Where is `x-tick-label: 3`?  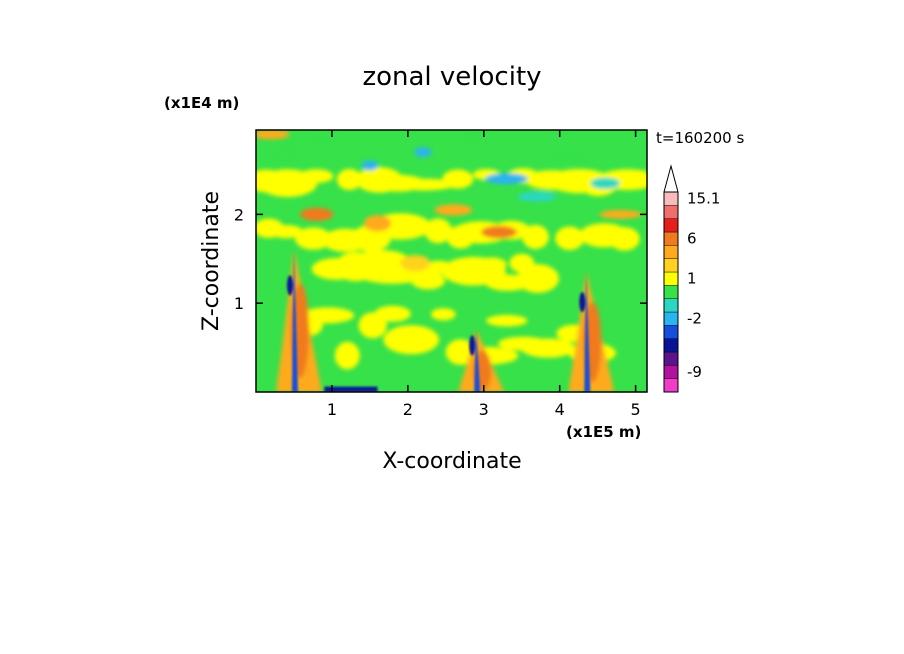
x-tick-label: 3 is located at coordinates (484, 409).